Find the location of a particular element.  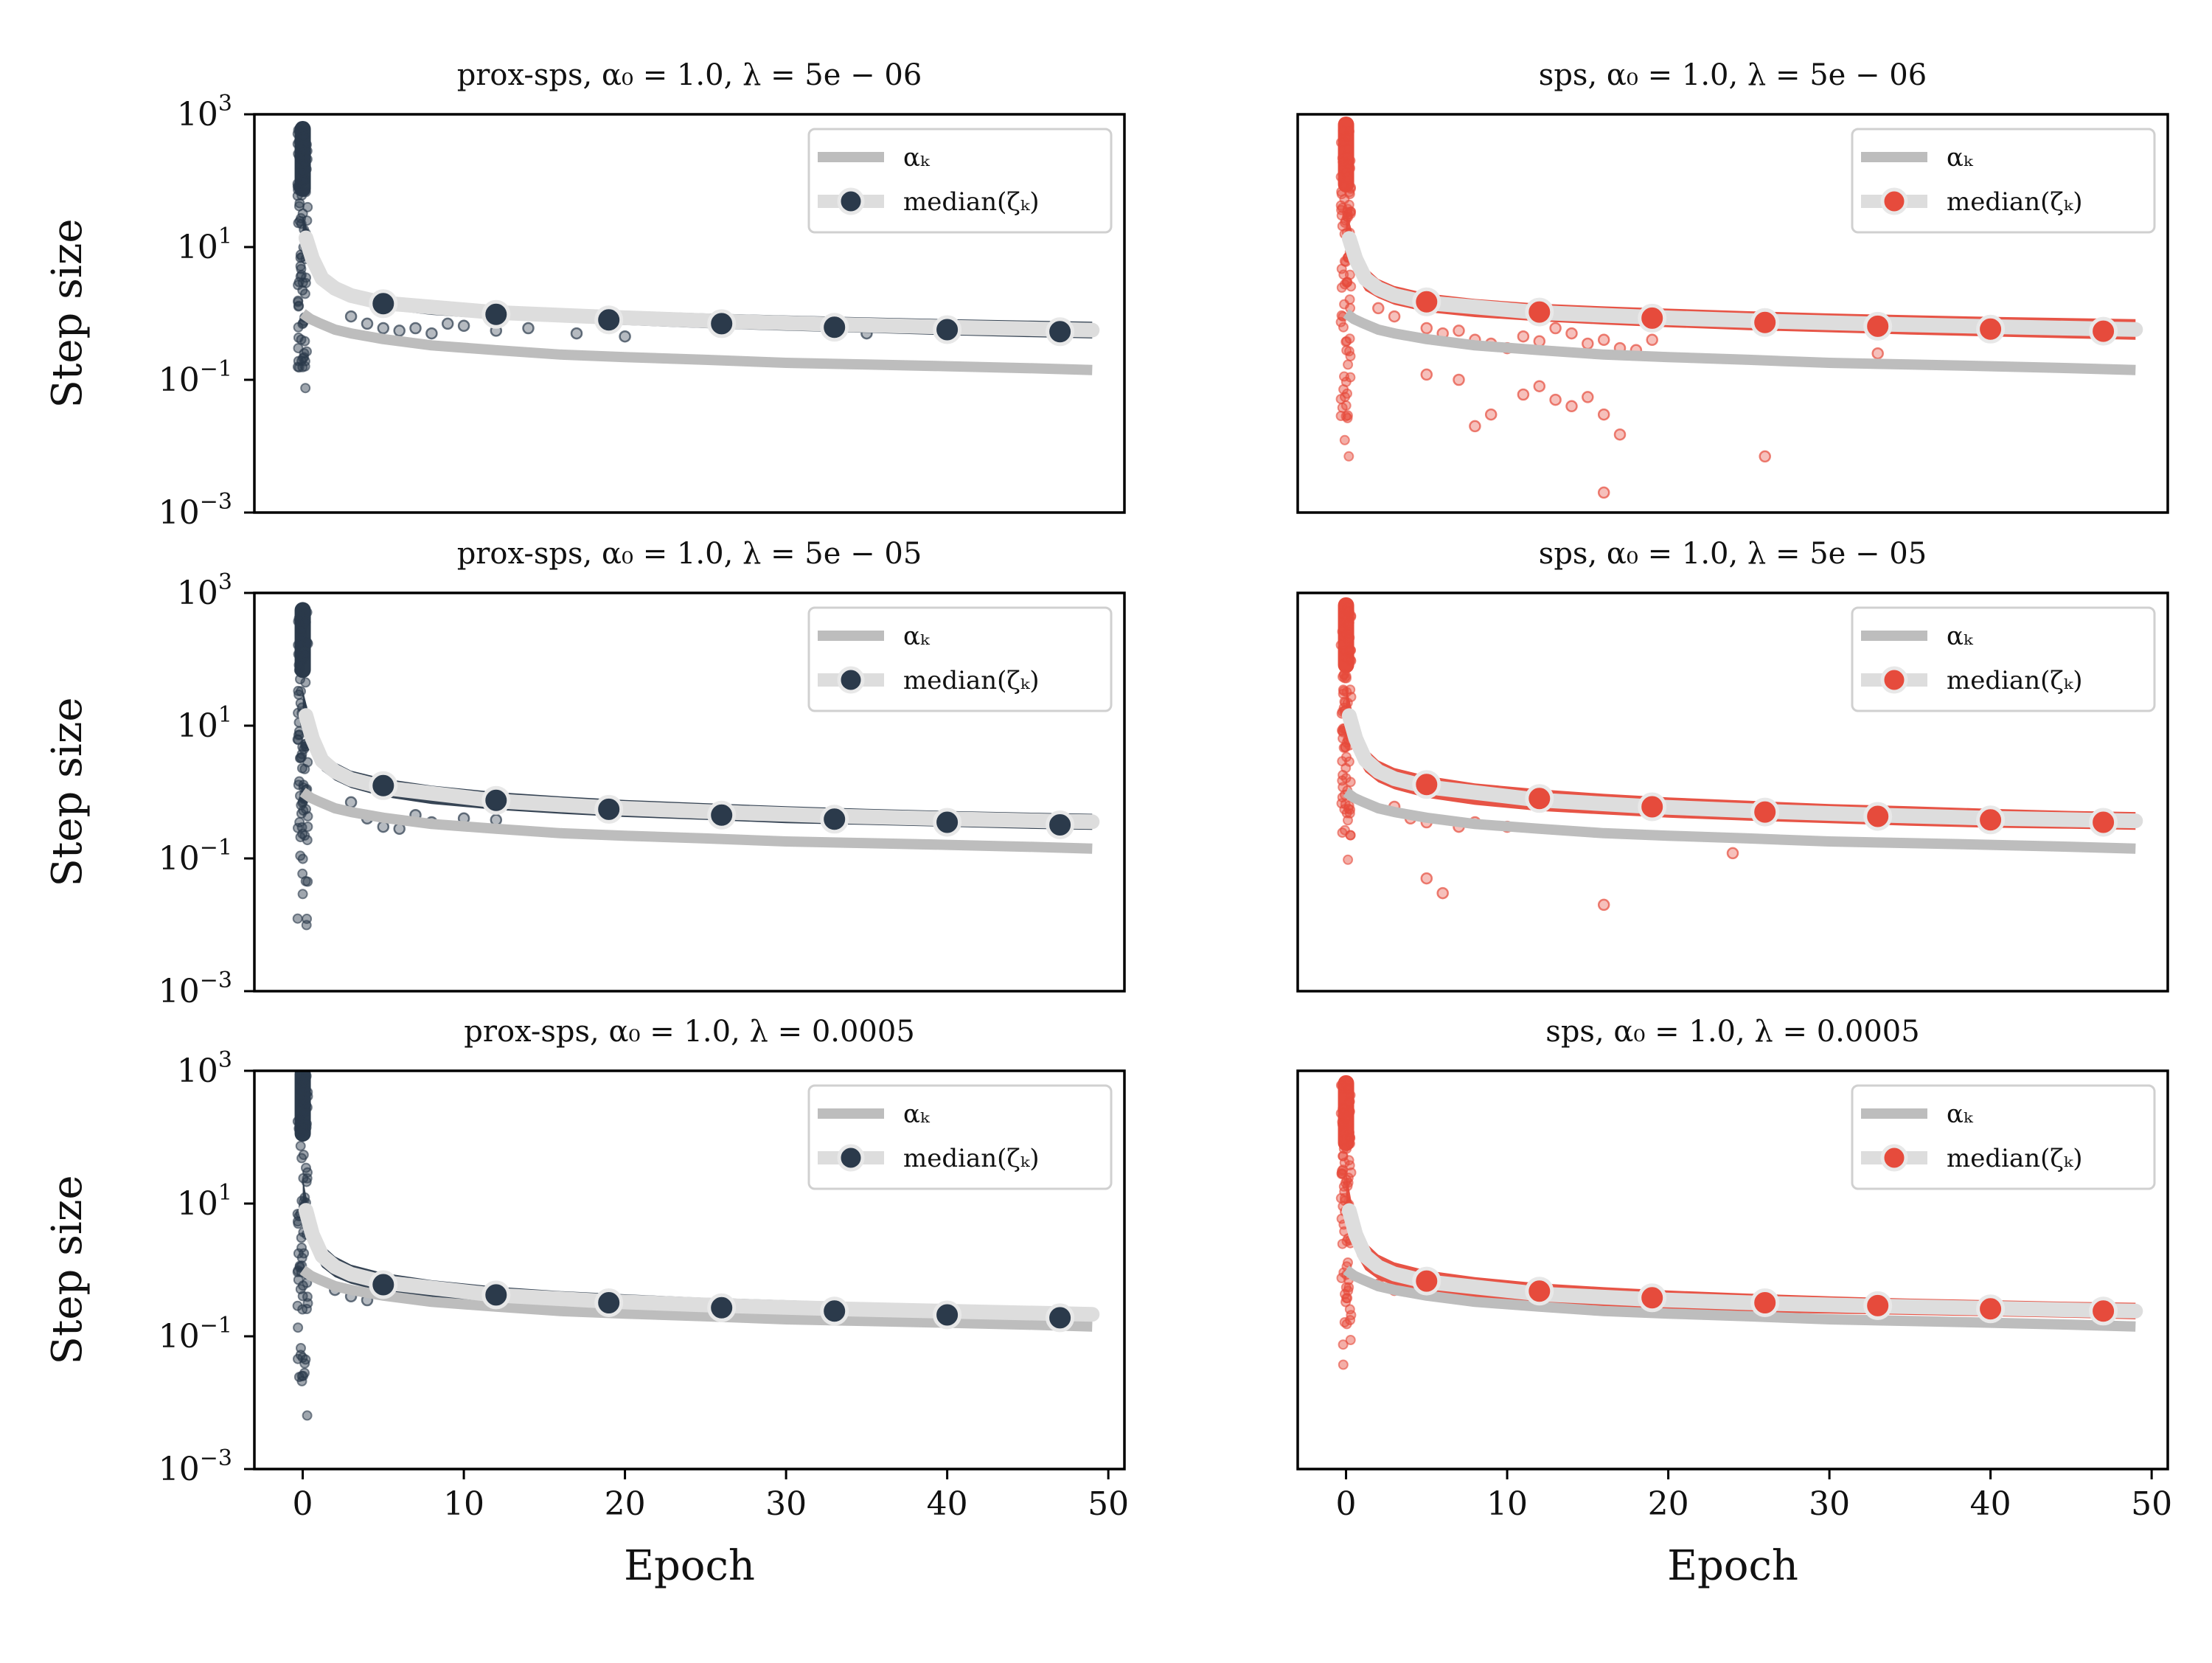

y-axis-label: Step size is located at coordinates (67, 314).